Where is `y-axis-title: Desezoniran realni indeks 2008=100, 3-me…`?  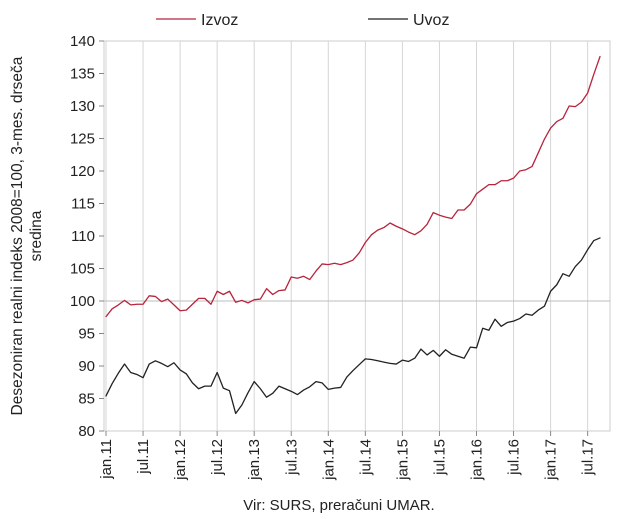 y-axis-title: Desezoniran realni indeks 2008=100, 3-me… is located at coordinates (27, 235).